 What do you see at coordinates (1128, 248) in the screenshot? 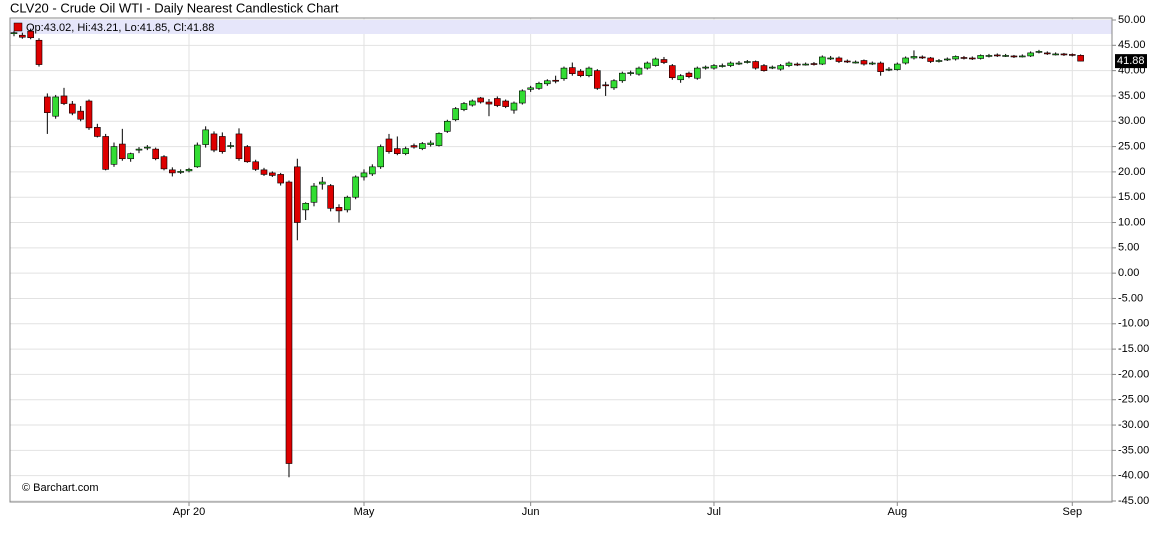
I see `y-tick-label: 5.00` at bounding box center [1128, 248].